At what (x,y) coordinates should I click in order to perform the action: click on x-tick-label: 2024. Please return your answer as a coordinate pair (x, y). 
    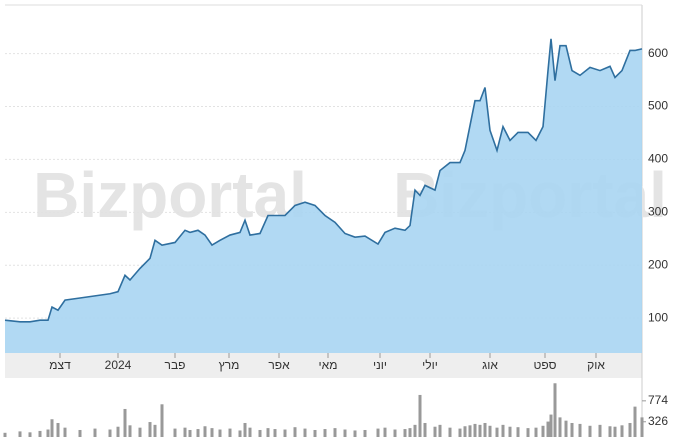
    Looking at the image, I should click on (118, 365).